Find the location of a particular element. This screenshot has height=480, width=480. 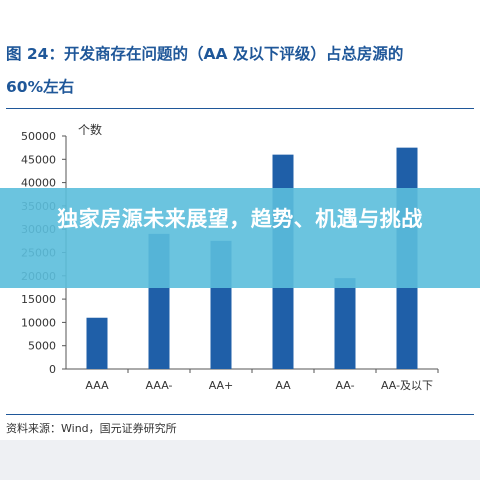

x-tick-label: AAA is located at coordinates (97, 385).